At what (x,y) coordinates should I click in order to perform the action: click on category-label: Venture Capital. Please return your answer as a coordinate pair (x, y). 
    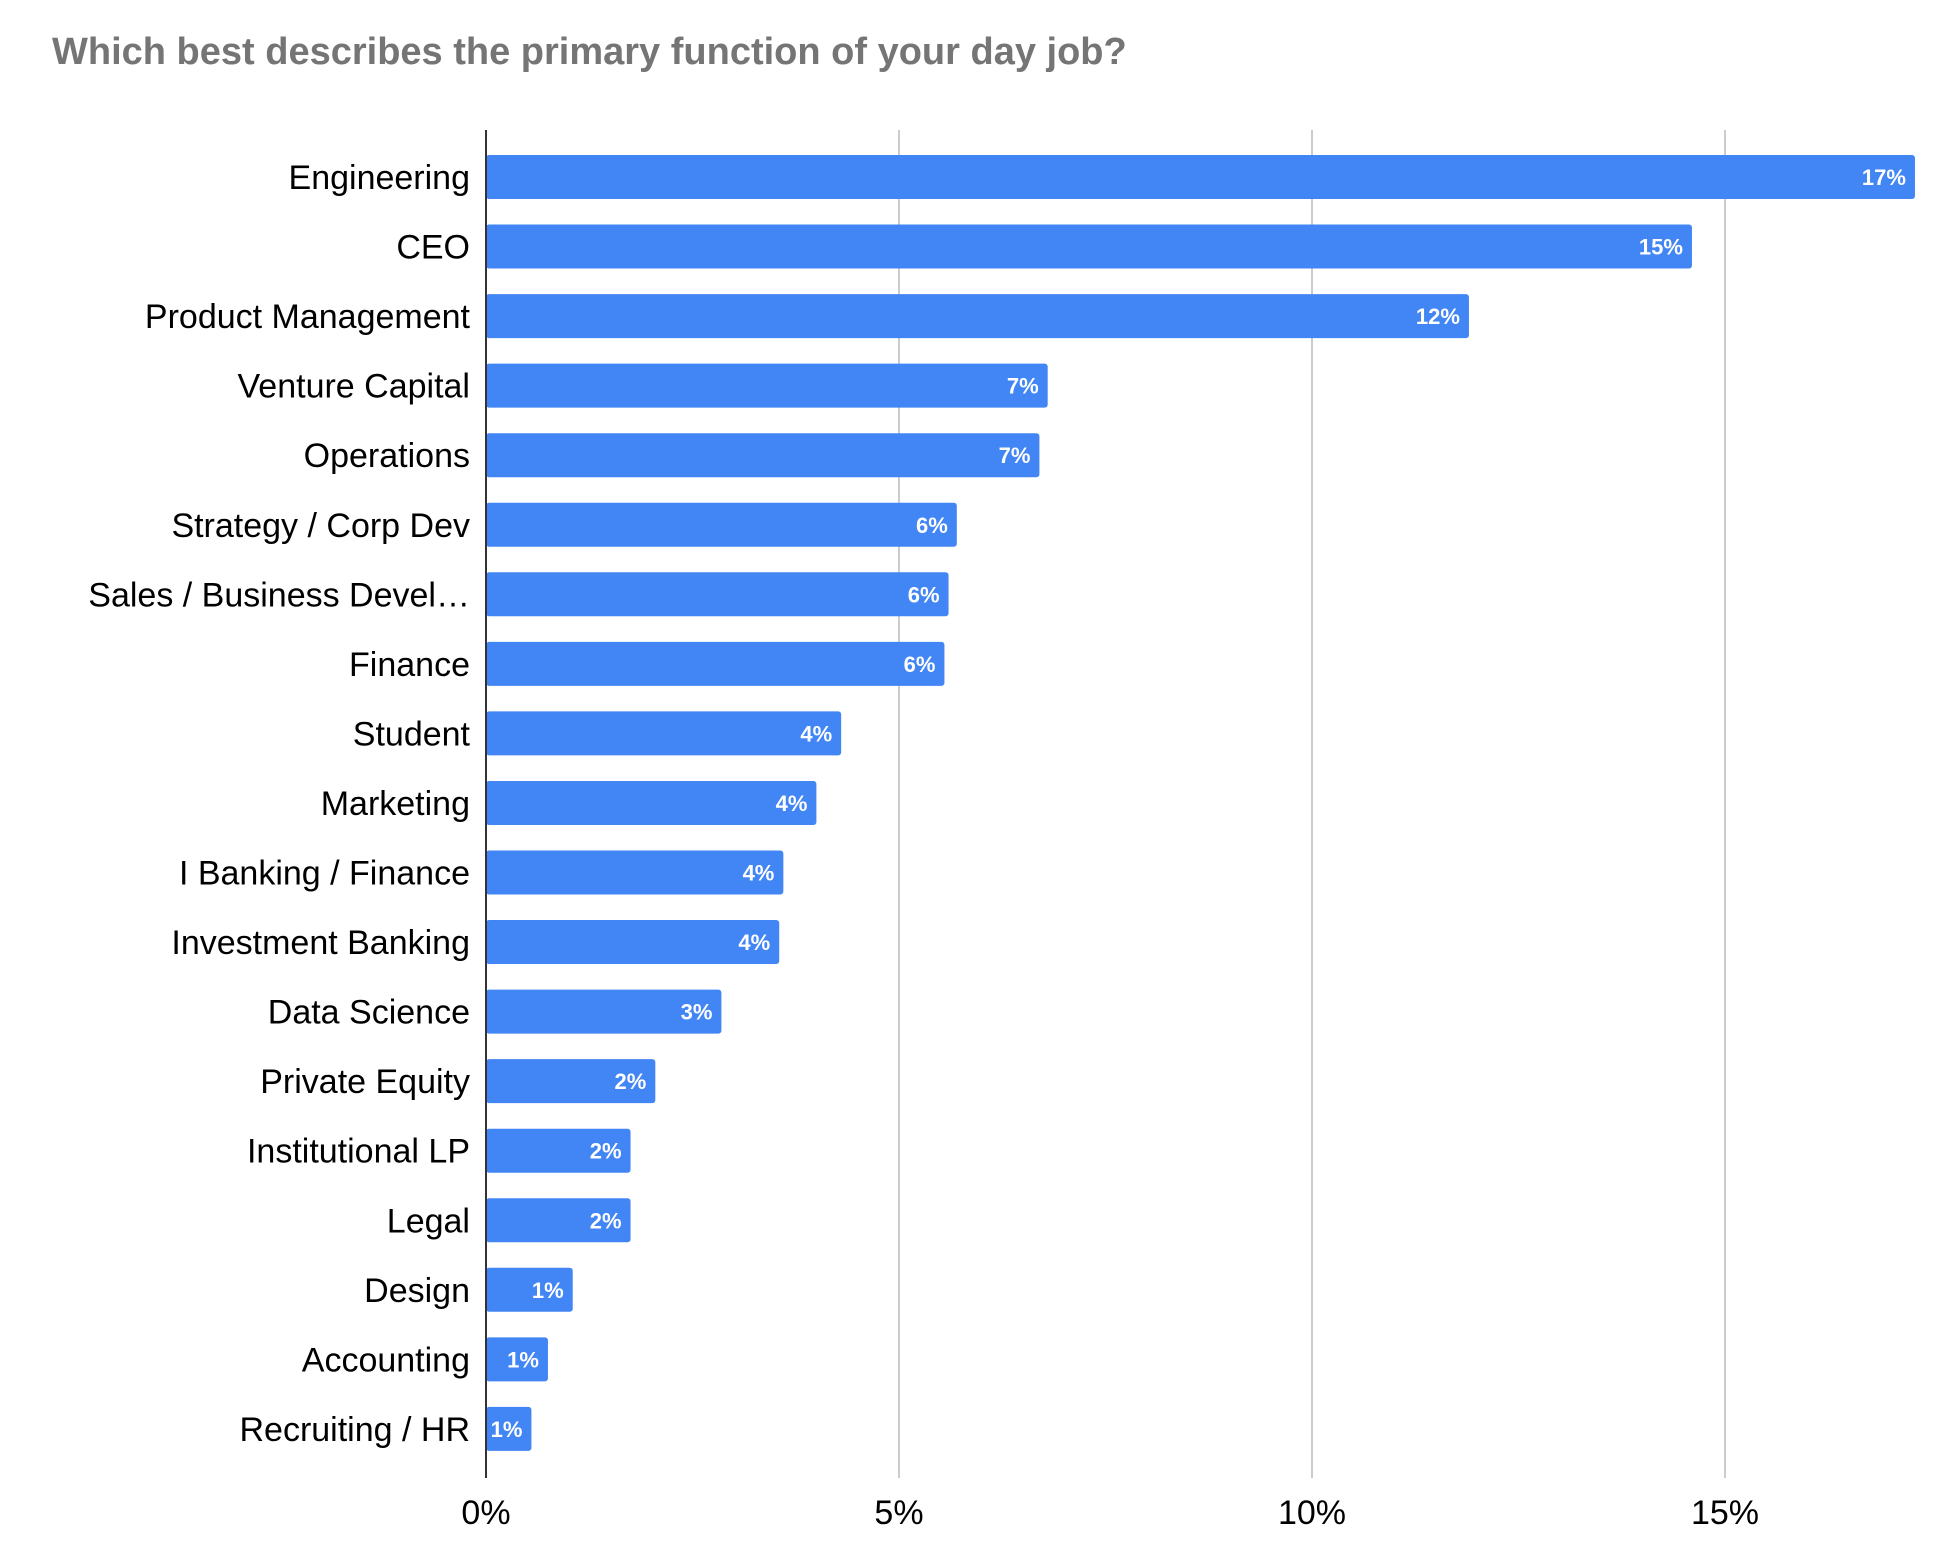
    Looking at the image, I should click on (354, 387).